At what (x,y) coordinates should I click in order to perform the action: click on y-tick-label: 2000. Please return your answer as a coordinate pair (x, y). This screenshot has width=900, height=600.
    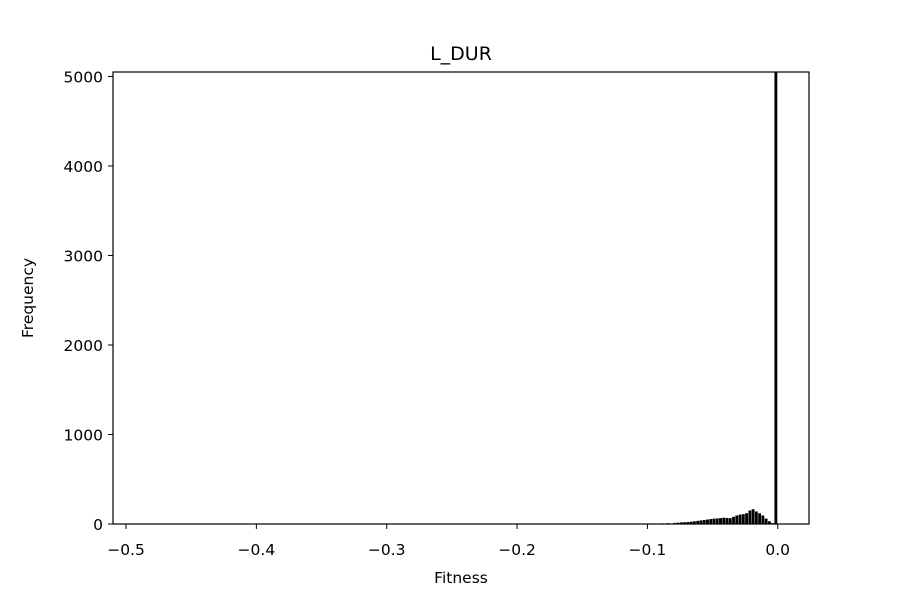
    Looking at the image, I should click on (83, 346).